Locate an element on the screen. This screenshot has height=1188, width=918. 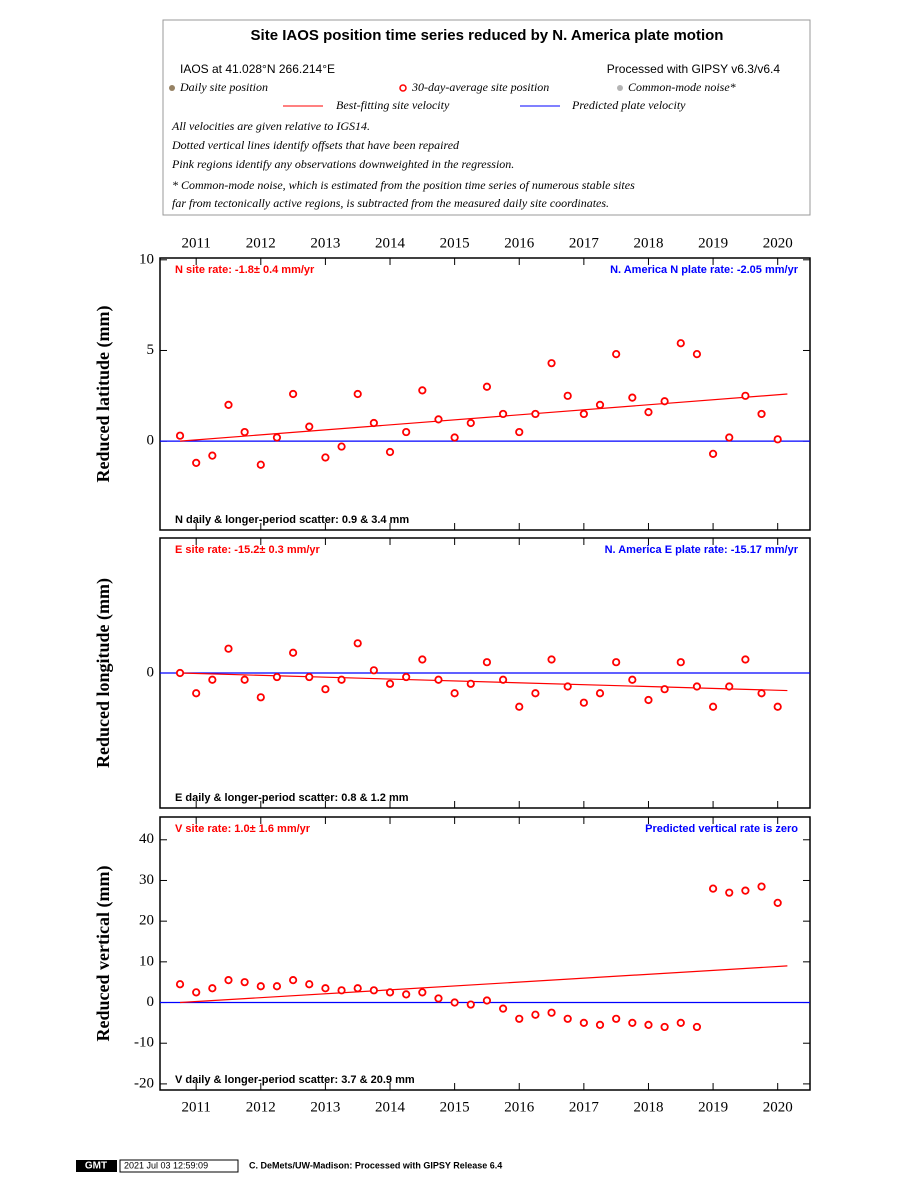
y-tick-label: 10 is located at coordinates (146, 961).